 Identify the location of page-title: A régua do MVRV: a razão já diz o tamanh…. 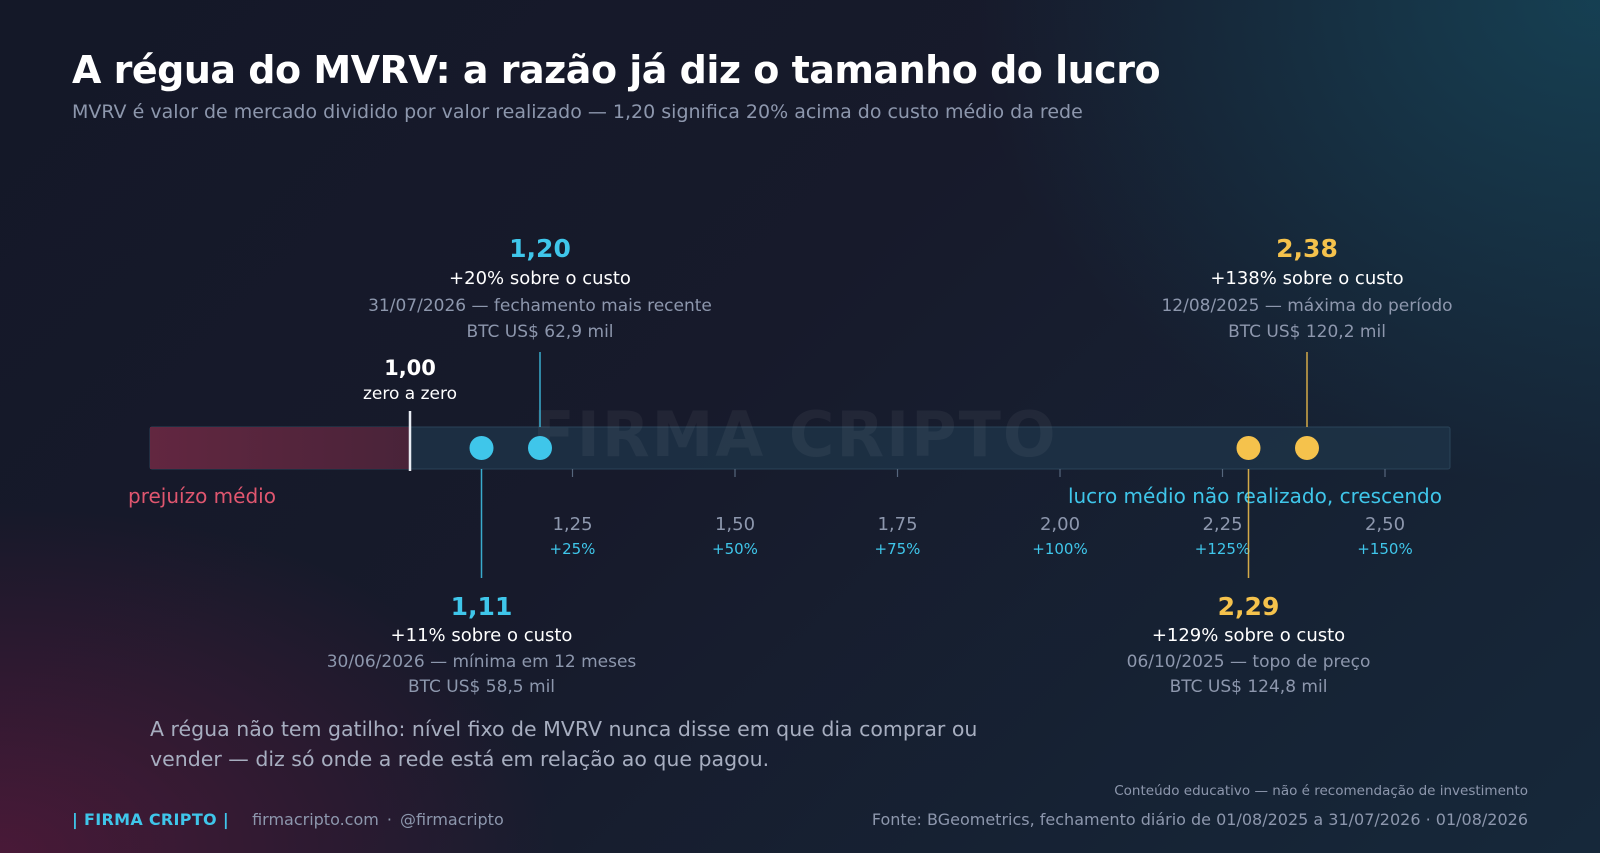
(616, 70).